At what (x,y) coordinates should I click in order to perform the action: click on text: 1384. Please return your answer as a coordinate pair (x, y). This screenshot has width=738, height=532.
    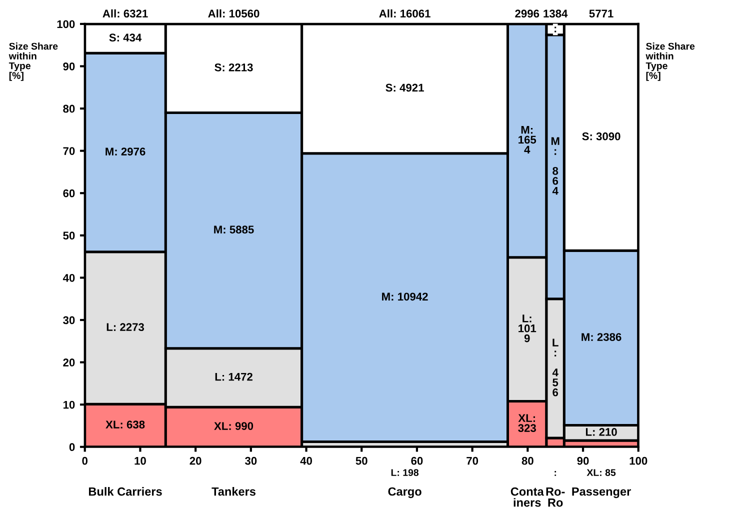
    Looking at the image, I should click on (556, 14).